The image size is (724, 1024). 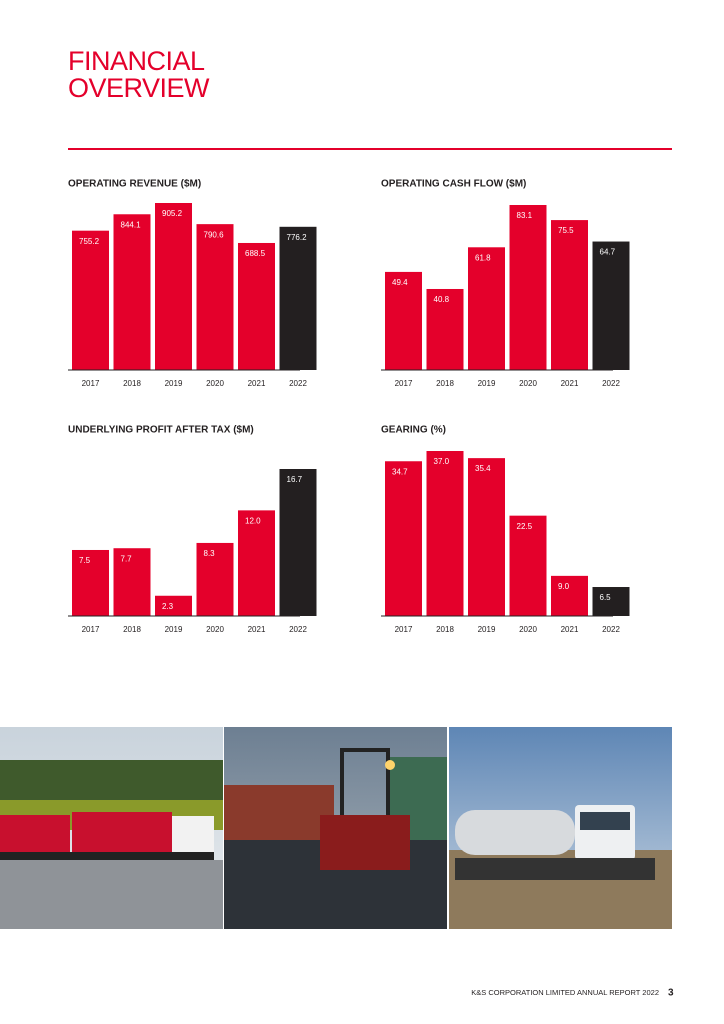 What do you see at coordinates (483, 468) in the screenshot?
I see `value-label: 35.4` at bounding box center [483, 468].